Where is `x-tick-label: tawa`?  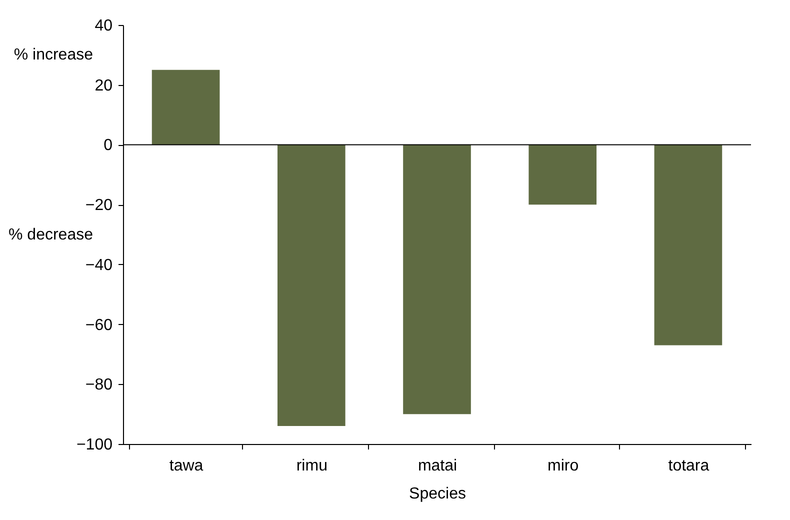 x-tick-label: tawa is located at coordinates (186, 466).